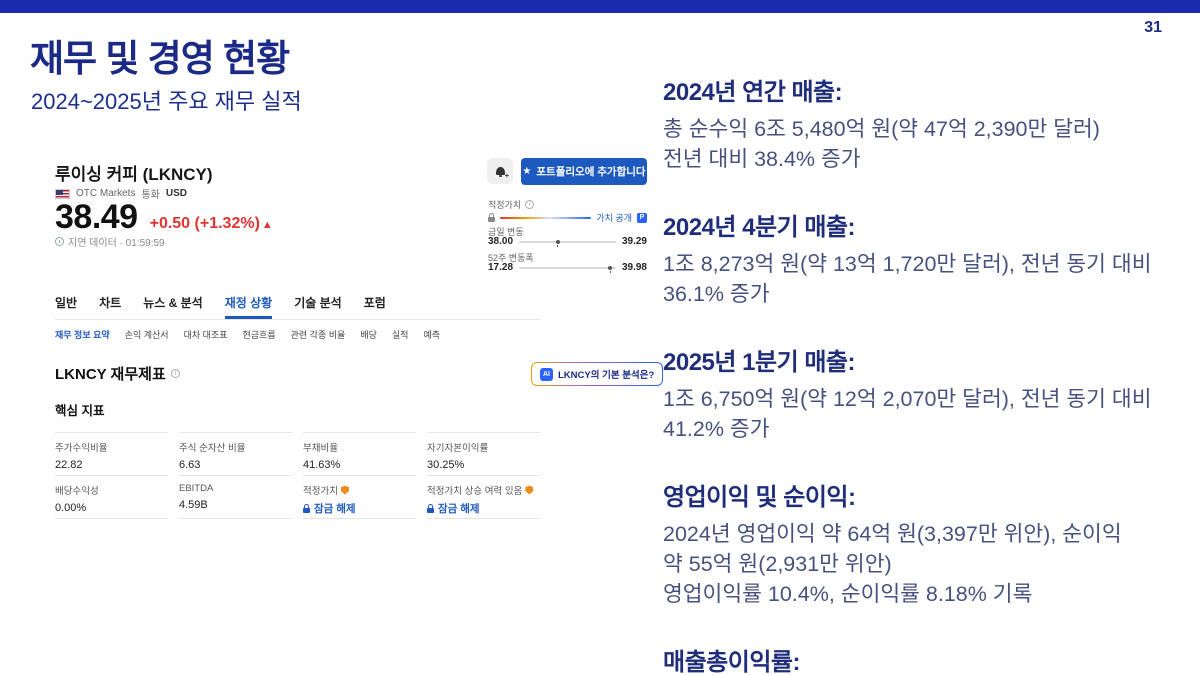 The width and height of the screenshot is (1200, 675). Describe the element at coordinates (359, 453) in the screenshot. I see `metric-debt-ratio: 부채비율 41.63%` at that location.